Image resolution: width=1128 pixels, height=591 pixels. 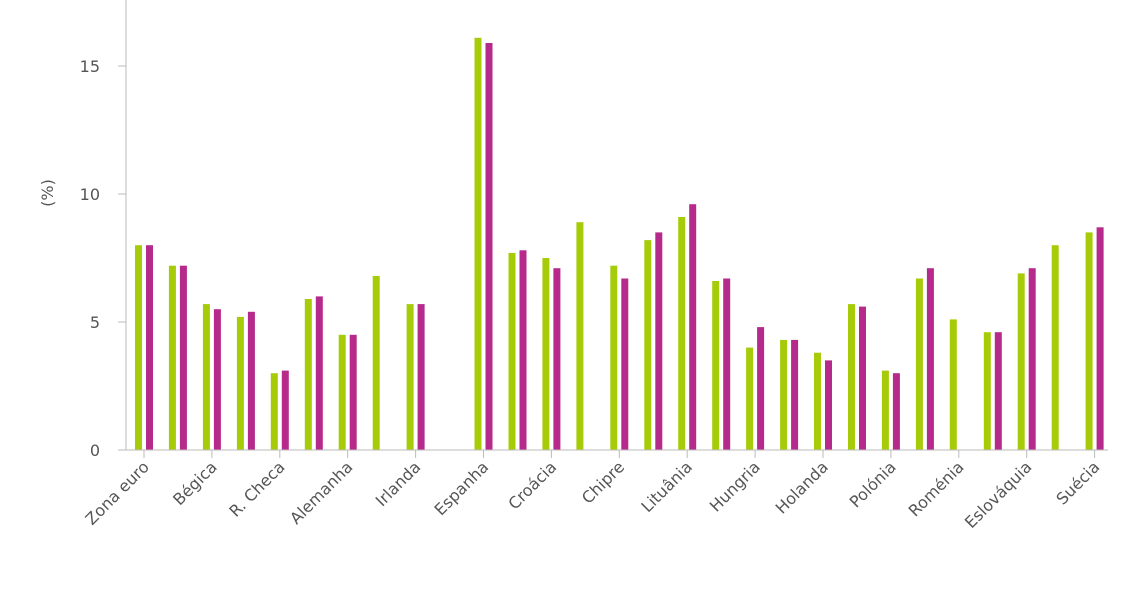 What do you see at coordinates (461, 488) in the screenshot?
I see `x-category-label: Espanha` at bounding box center [461, 488].